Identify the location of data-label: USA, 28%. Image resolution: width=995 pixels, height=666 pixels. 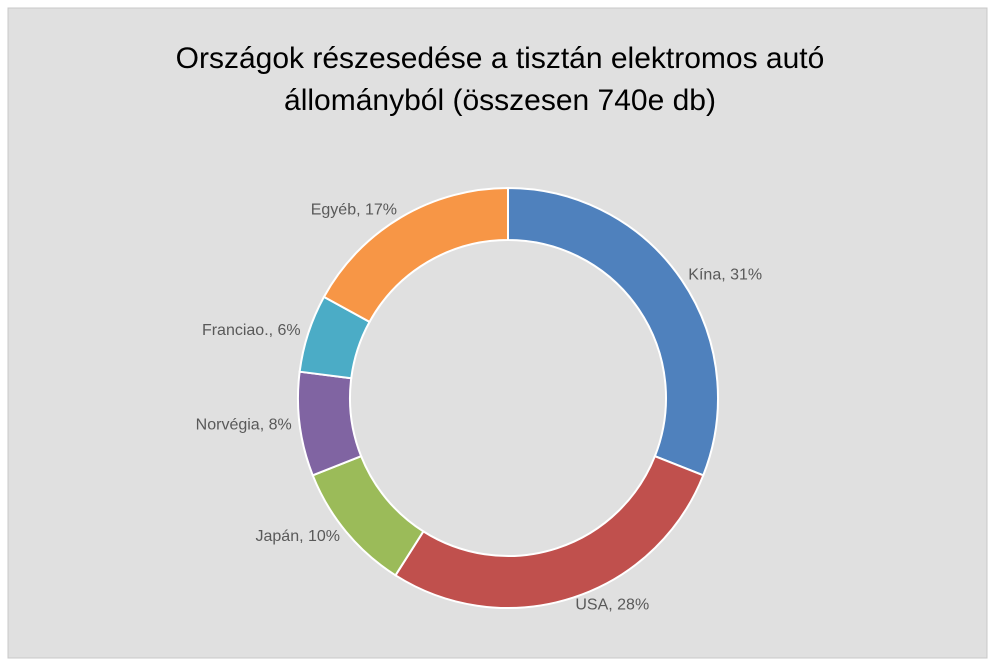
(612, 605).